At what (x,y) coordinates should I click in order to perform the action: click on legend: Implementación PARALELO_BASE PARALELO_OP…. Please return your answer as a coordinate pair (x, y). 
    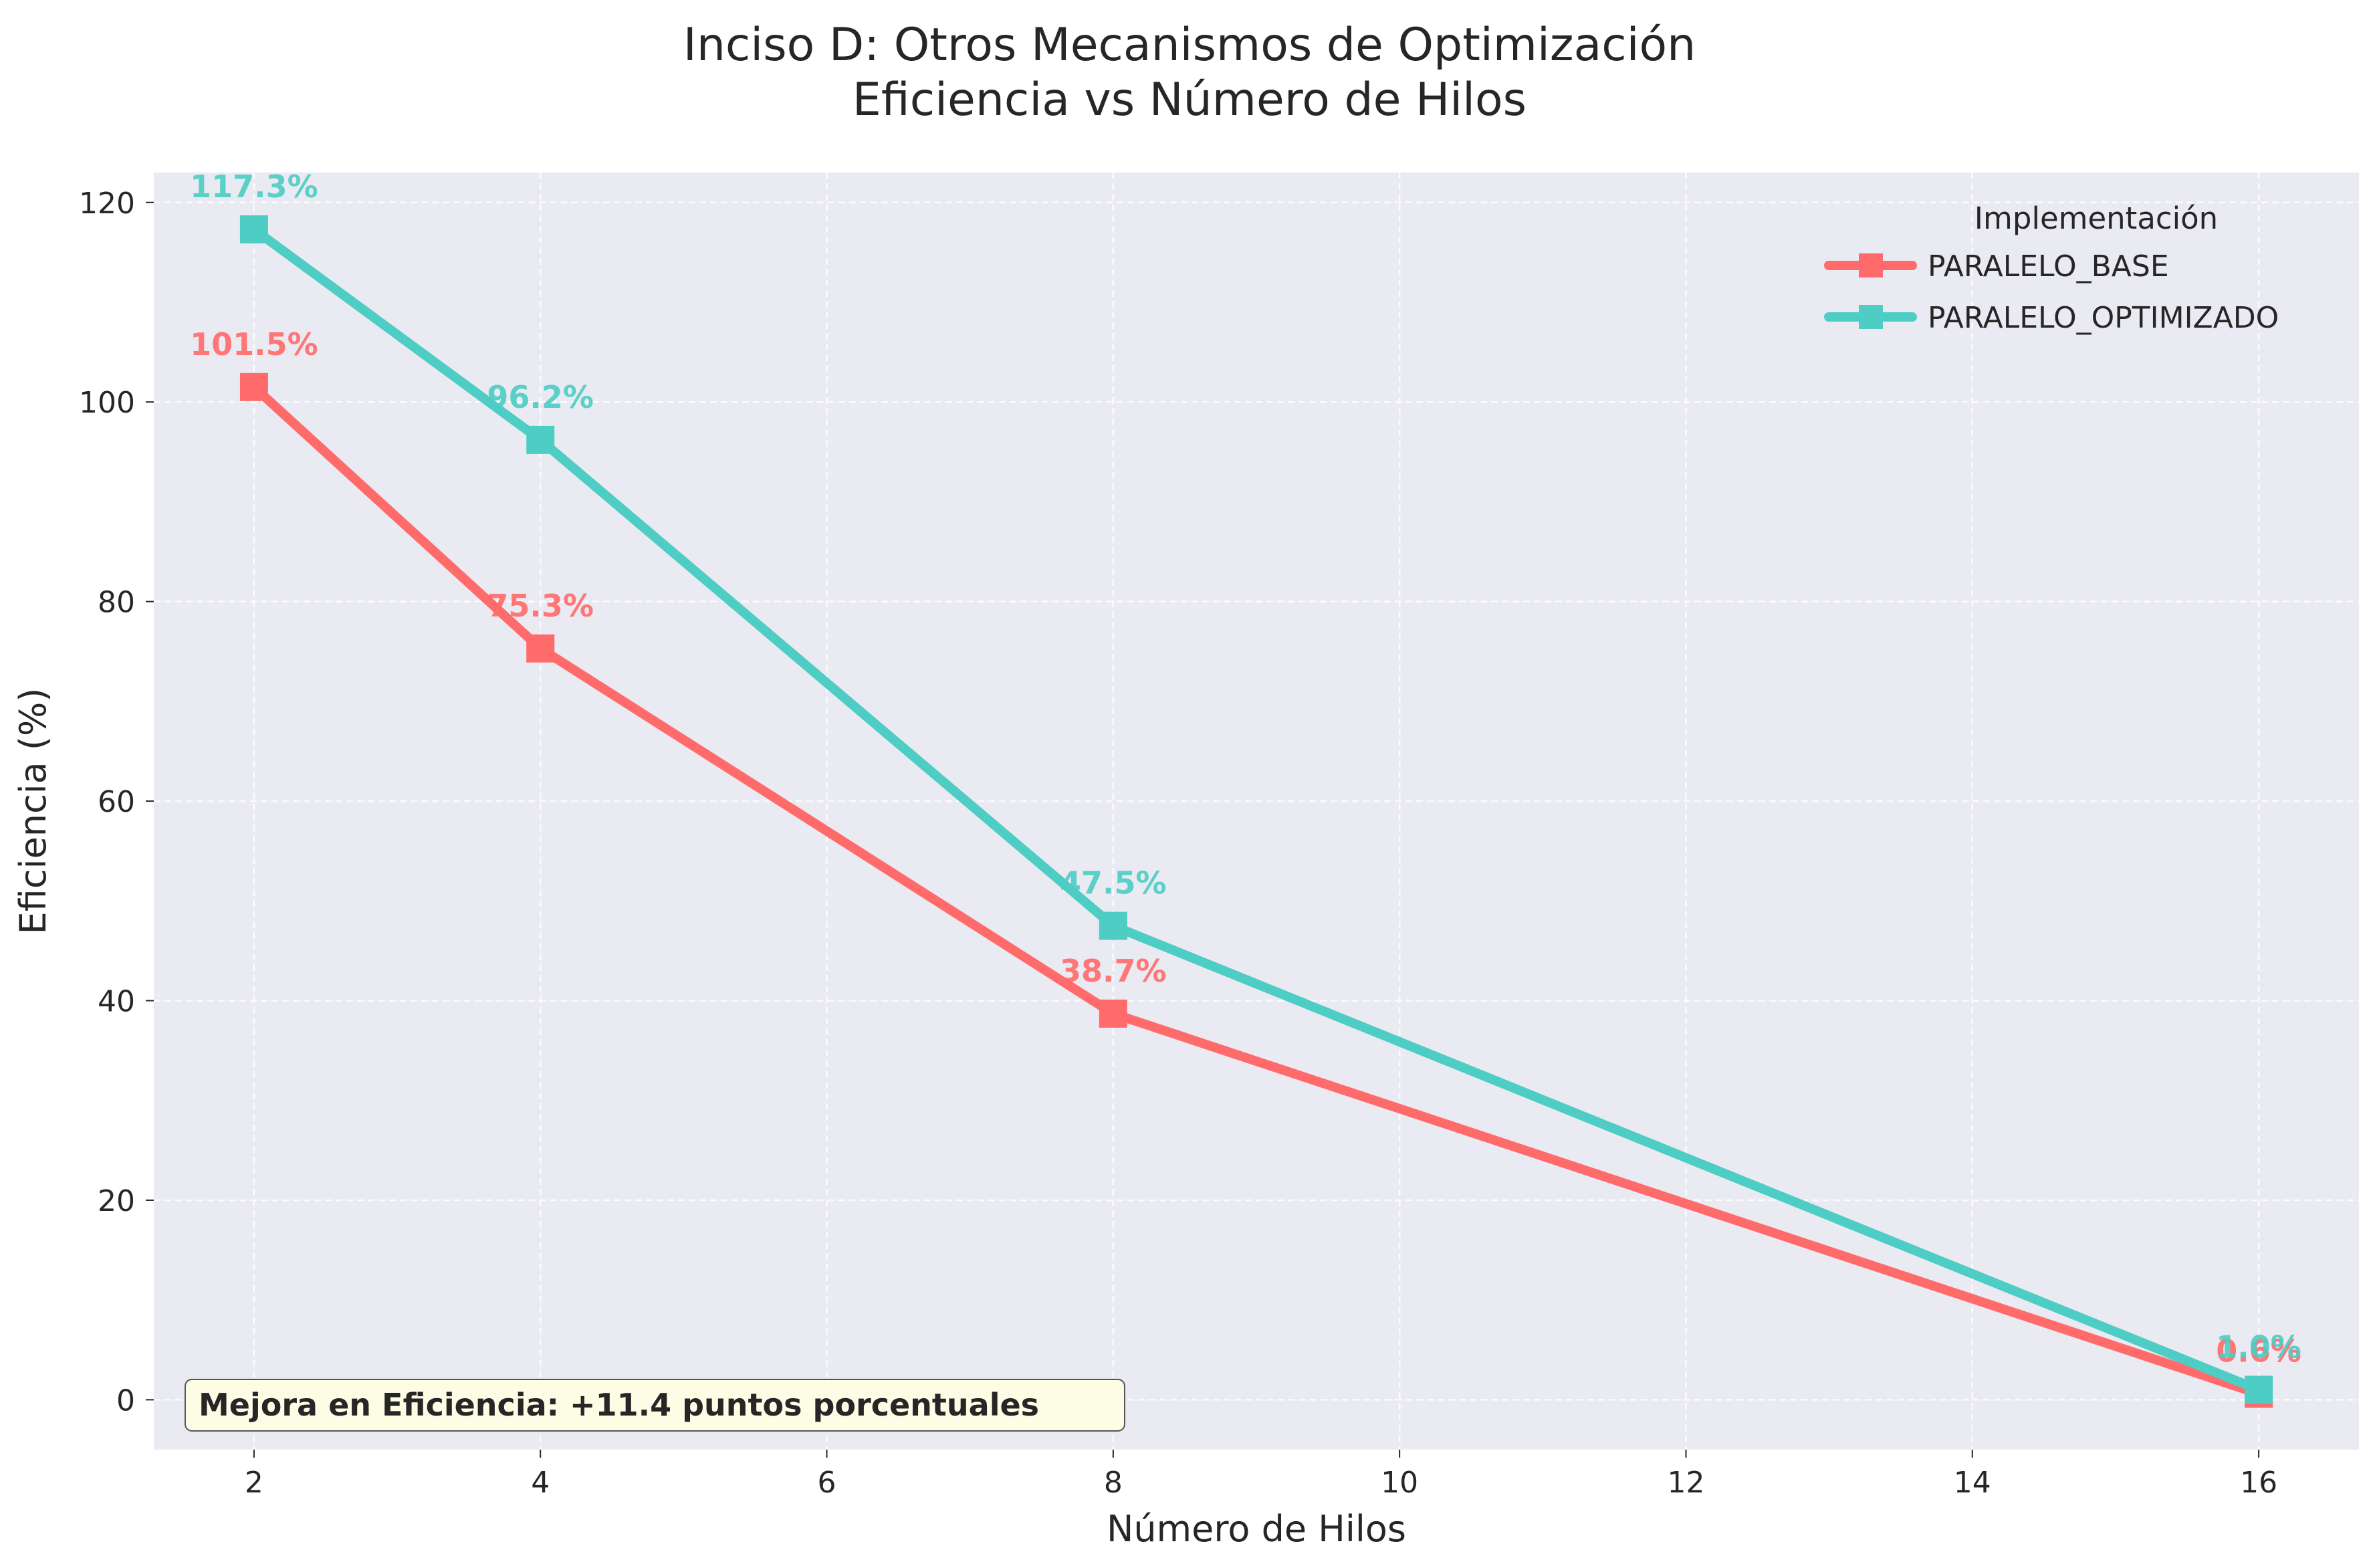
    Looking at the image, I should click on (2051, 268).